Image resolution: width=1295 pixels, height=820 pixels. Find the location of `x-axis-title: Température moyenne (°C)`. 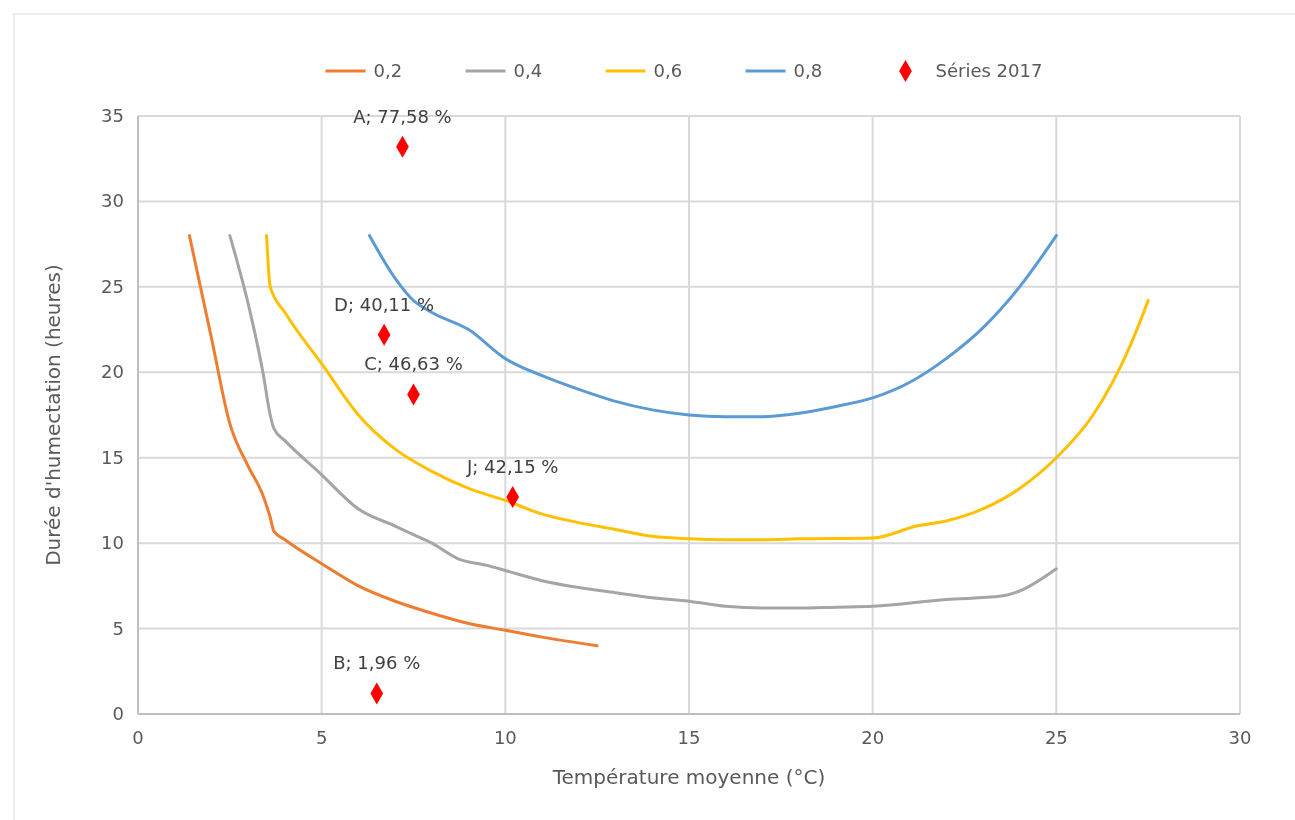

x-axis-title: Température moyenne (°C) is located at coordinates (688, 777).